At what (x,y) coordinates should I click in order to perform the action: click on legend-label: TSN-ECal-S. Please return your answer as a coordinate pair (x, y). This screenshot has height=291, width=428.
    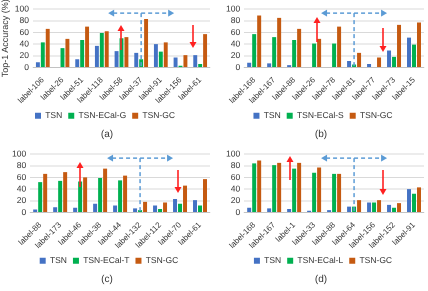
    Looking at the image, I should click on (320, 115).